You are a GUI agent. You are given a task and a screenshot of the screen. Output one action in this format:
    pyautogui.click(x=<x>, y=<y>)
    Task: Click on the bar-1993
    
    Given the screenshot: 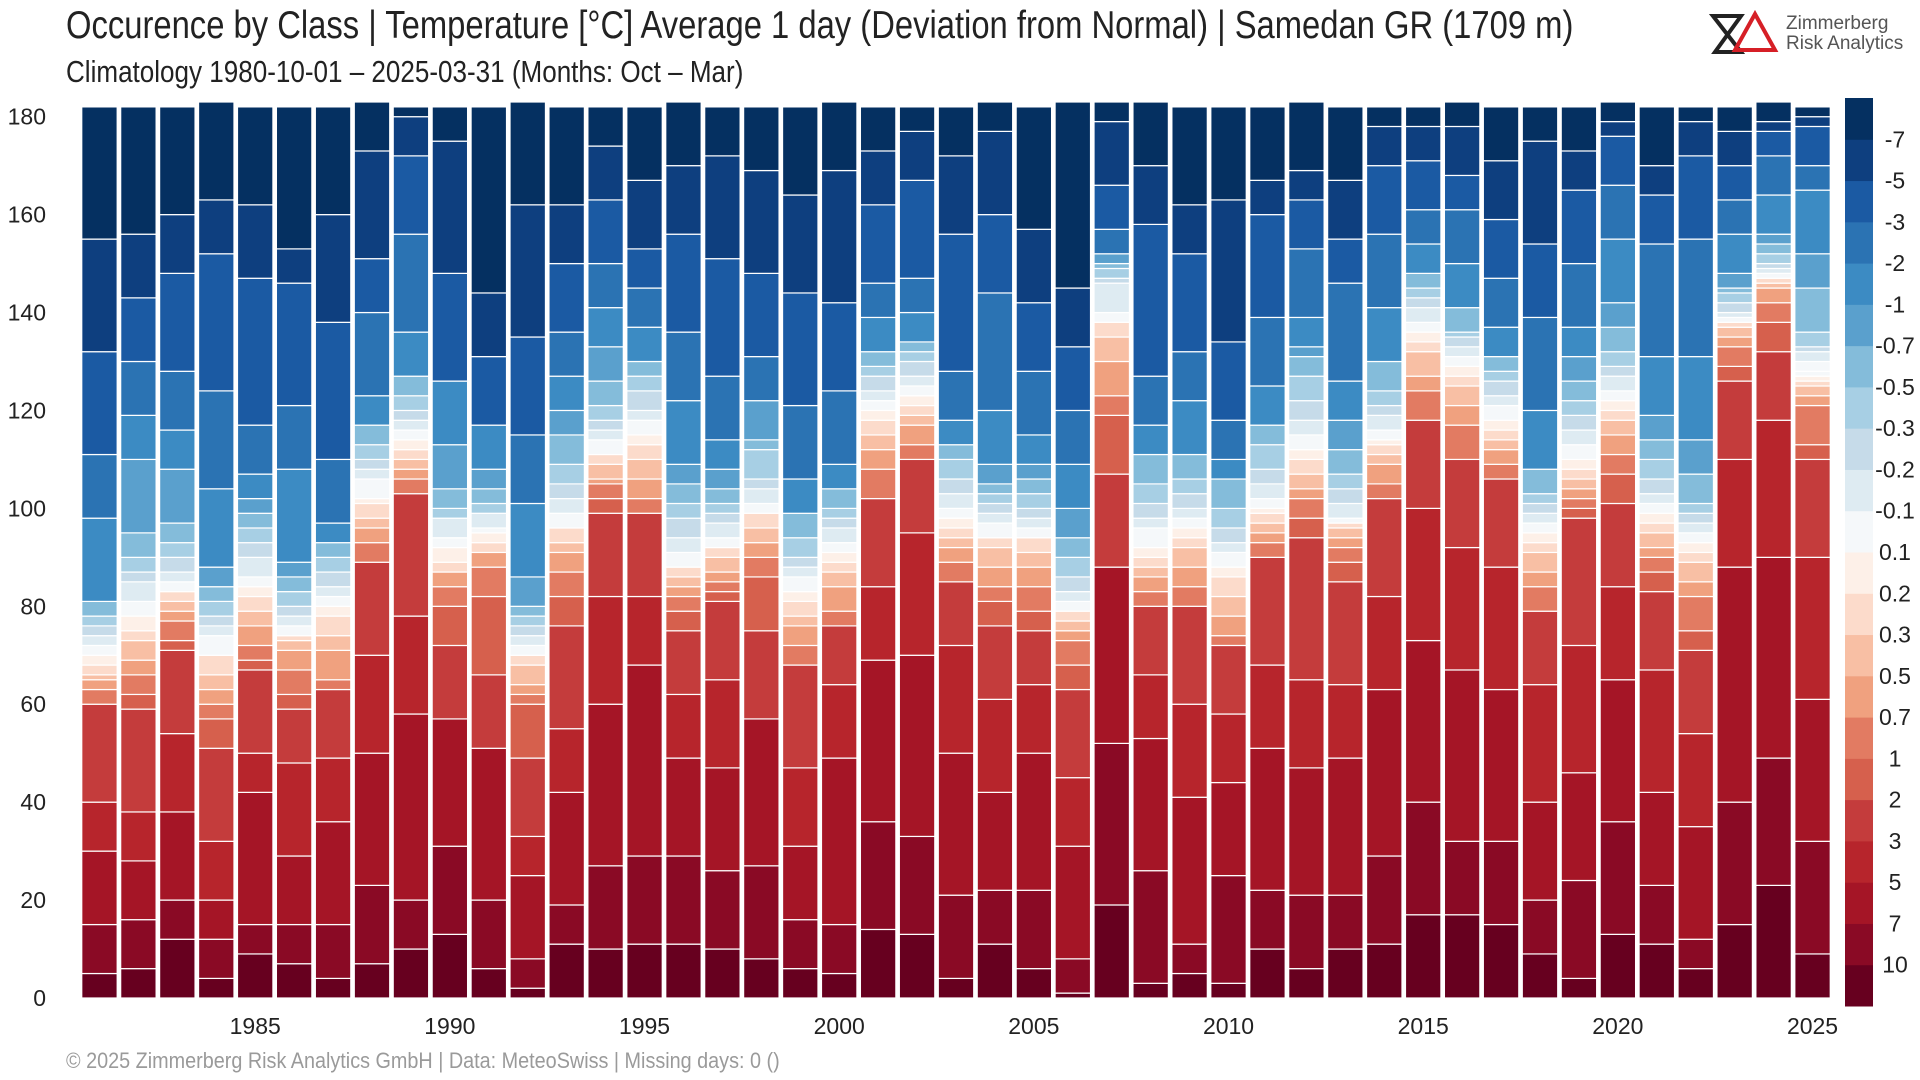 What is the action you would take?
    pyautogui.click(x=566, y=552)
    